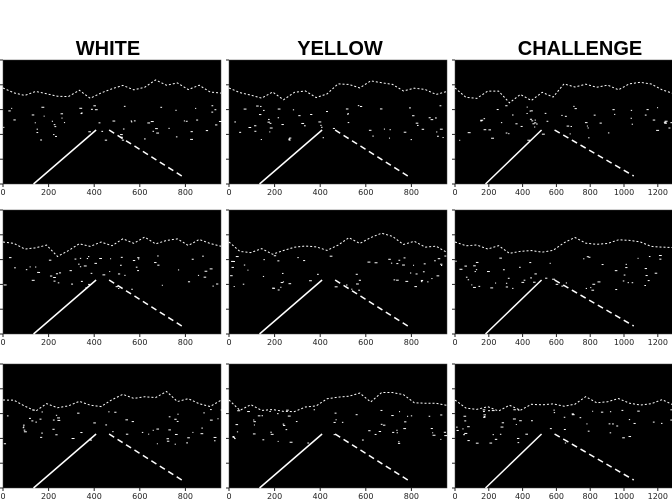 This screenshot has width=672, height=504. What do you see at coordinates (624, 192) in the screenshot?
I see `x-tick-label: 1000` at bounding box center [624, 192].